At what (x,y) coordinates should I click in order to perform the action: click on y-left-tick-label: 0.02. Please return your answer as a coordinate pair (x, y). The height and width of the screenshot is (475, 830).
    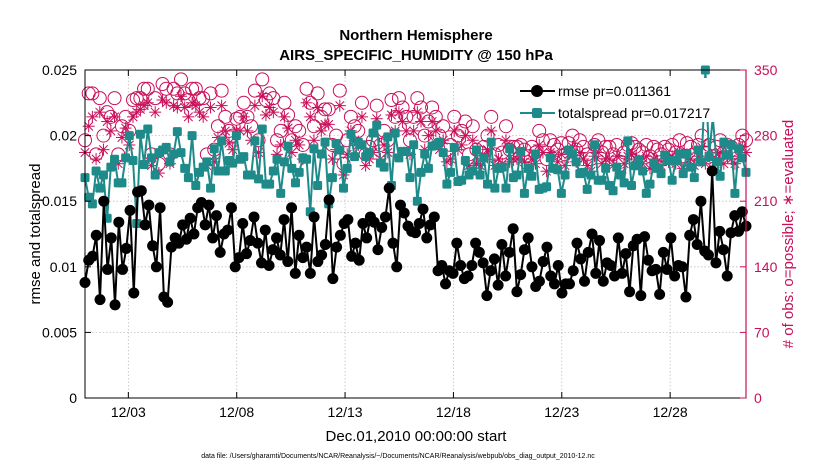
    Looking at the image, I should click on (63, 136).